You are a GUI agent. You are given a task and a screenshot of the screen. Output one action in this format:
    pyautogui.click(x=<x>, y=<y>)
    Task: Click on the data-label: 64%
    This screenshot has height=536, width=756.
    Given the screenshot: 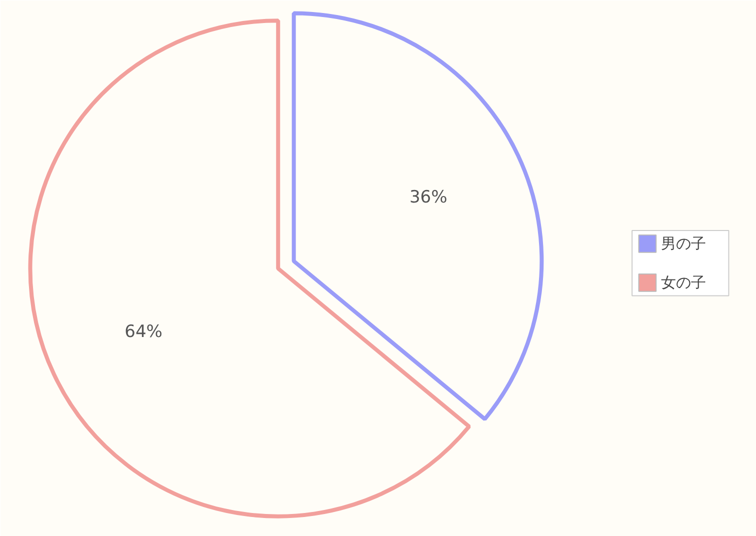 What is the action you would take?
    pyautogui.click(x=143, y=332)
    